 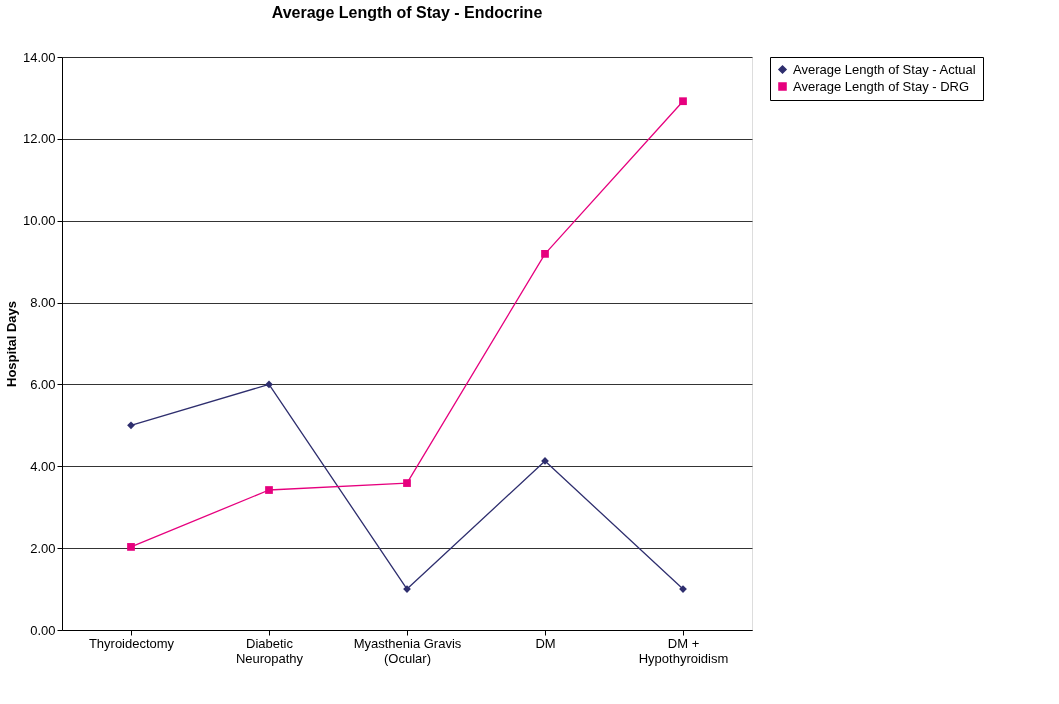 What do you see at coordinates (269, 650) in the screenshot?
I see `x-tick-label: Diabetic Neuropathy` at bounding box center [269, 650].